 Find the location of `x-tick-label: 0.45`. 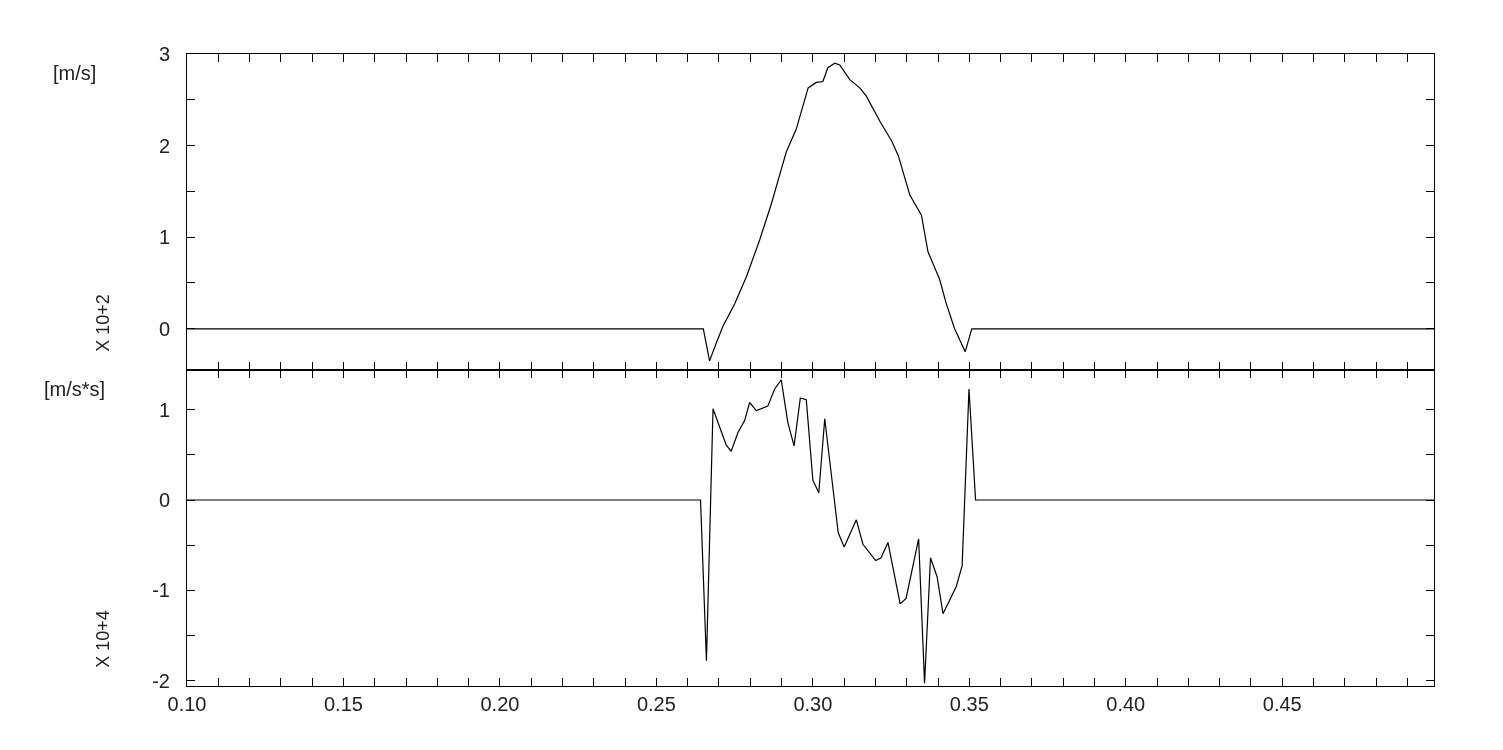

x-tick-label: 0.45 is located at coordinates (1282, 704).